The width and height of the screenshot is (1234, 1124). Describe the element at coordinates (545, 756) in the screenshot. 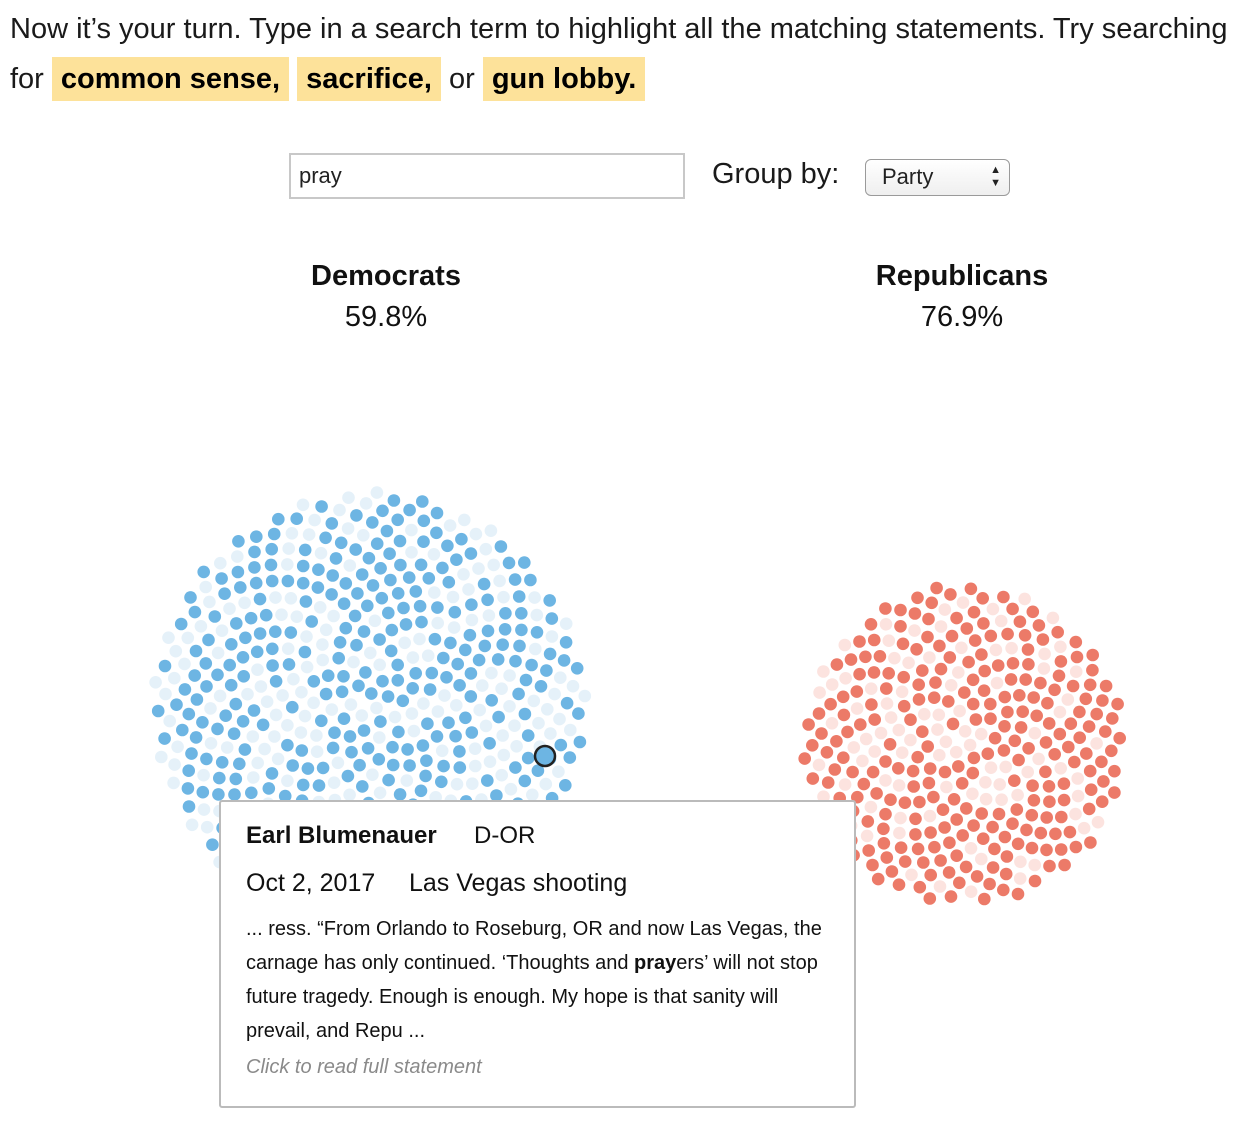

I see `selected-statement-dot` at that location.